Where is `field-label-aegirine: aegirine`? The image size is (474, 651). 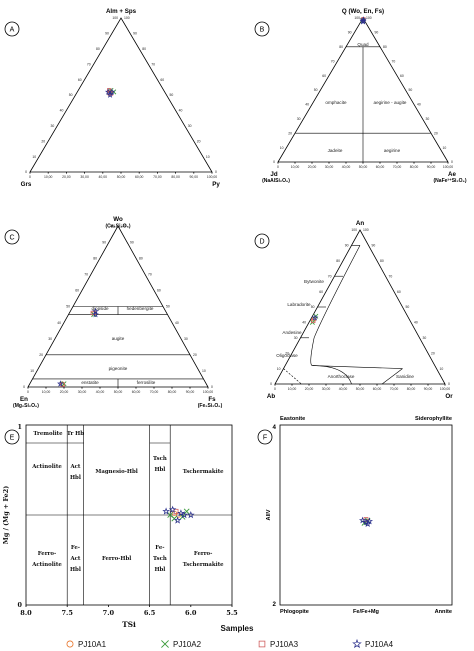 field-label-aegirine: aegirine is located at coordinates (392, 150).